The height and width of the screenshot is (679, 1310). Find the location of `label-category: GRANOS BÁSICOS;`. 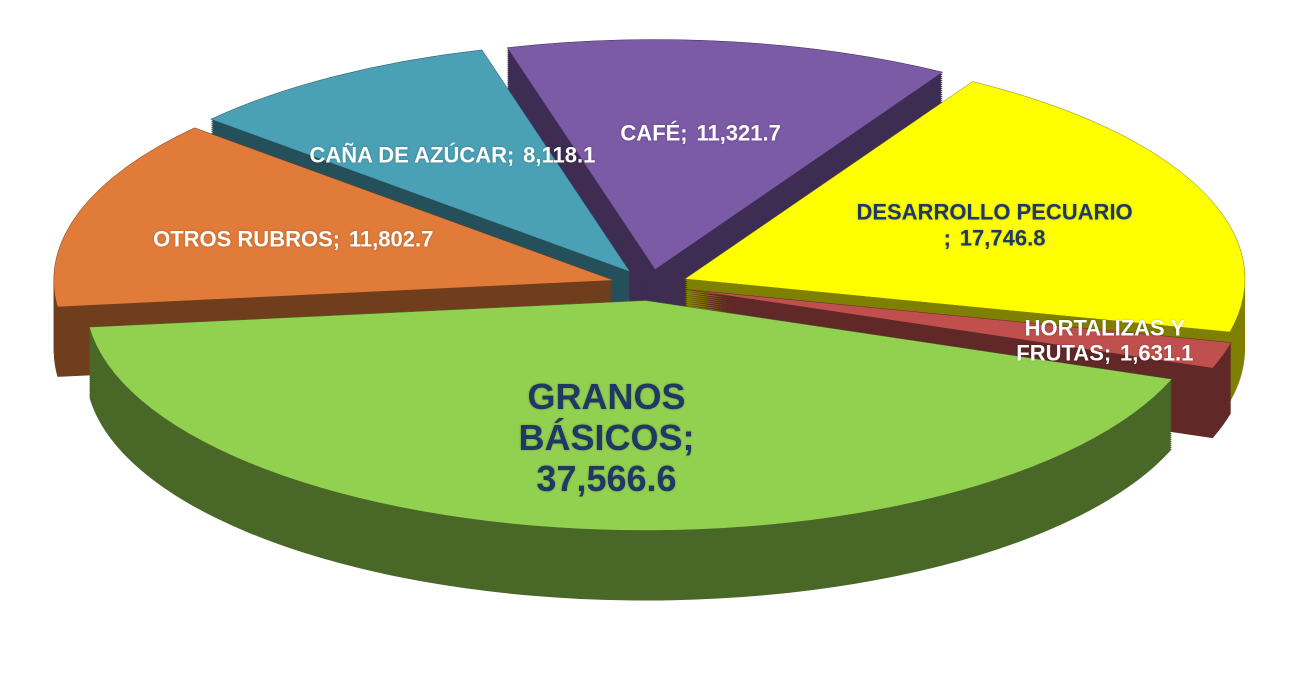

label-category: GRANOS BÁSICOS; is located at coordinates (606, 416).